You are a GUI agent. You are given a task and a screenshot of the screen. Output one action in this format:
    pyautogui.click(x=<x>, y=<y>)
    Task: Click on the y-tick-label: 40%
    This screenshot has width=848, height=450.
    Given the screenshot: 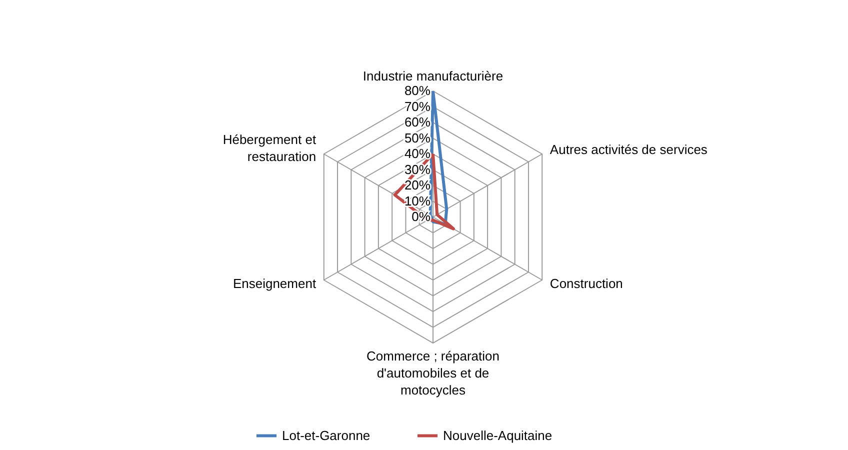 What is the action you would take?
    pyautogui.click(x=417, y=153)
    